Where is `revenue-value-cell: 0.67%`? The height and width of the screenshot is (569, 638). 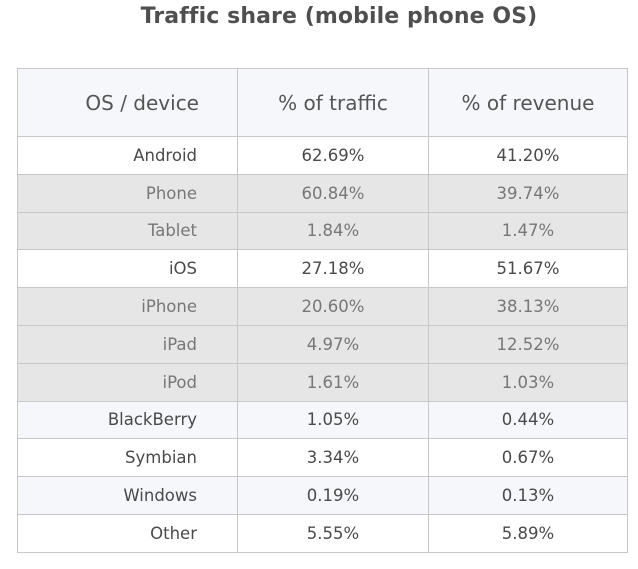
revenue-value-cell: 0.67% is located at coordinates (528, 458).